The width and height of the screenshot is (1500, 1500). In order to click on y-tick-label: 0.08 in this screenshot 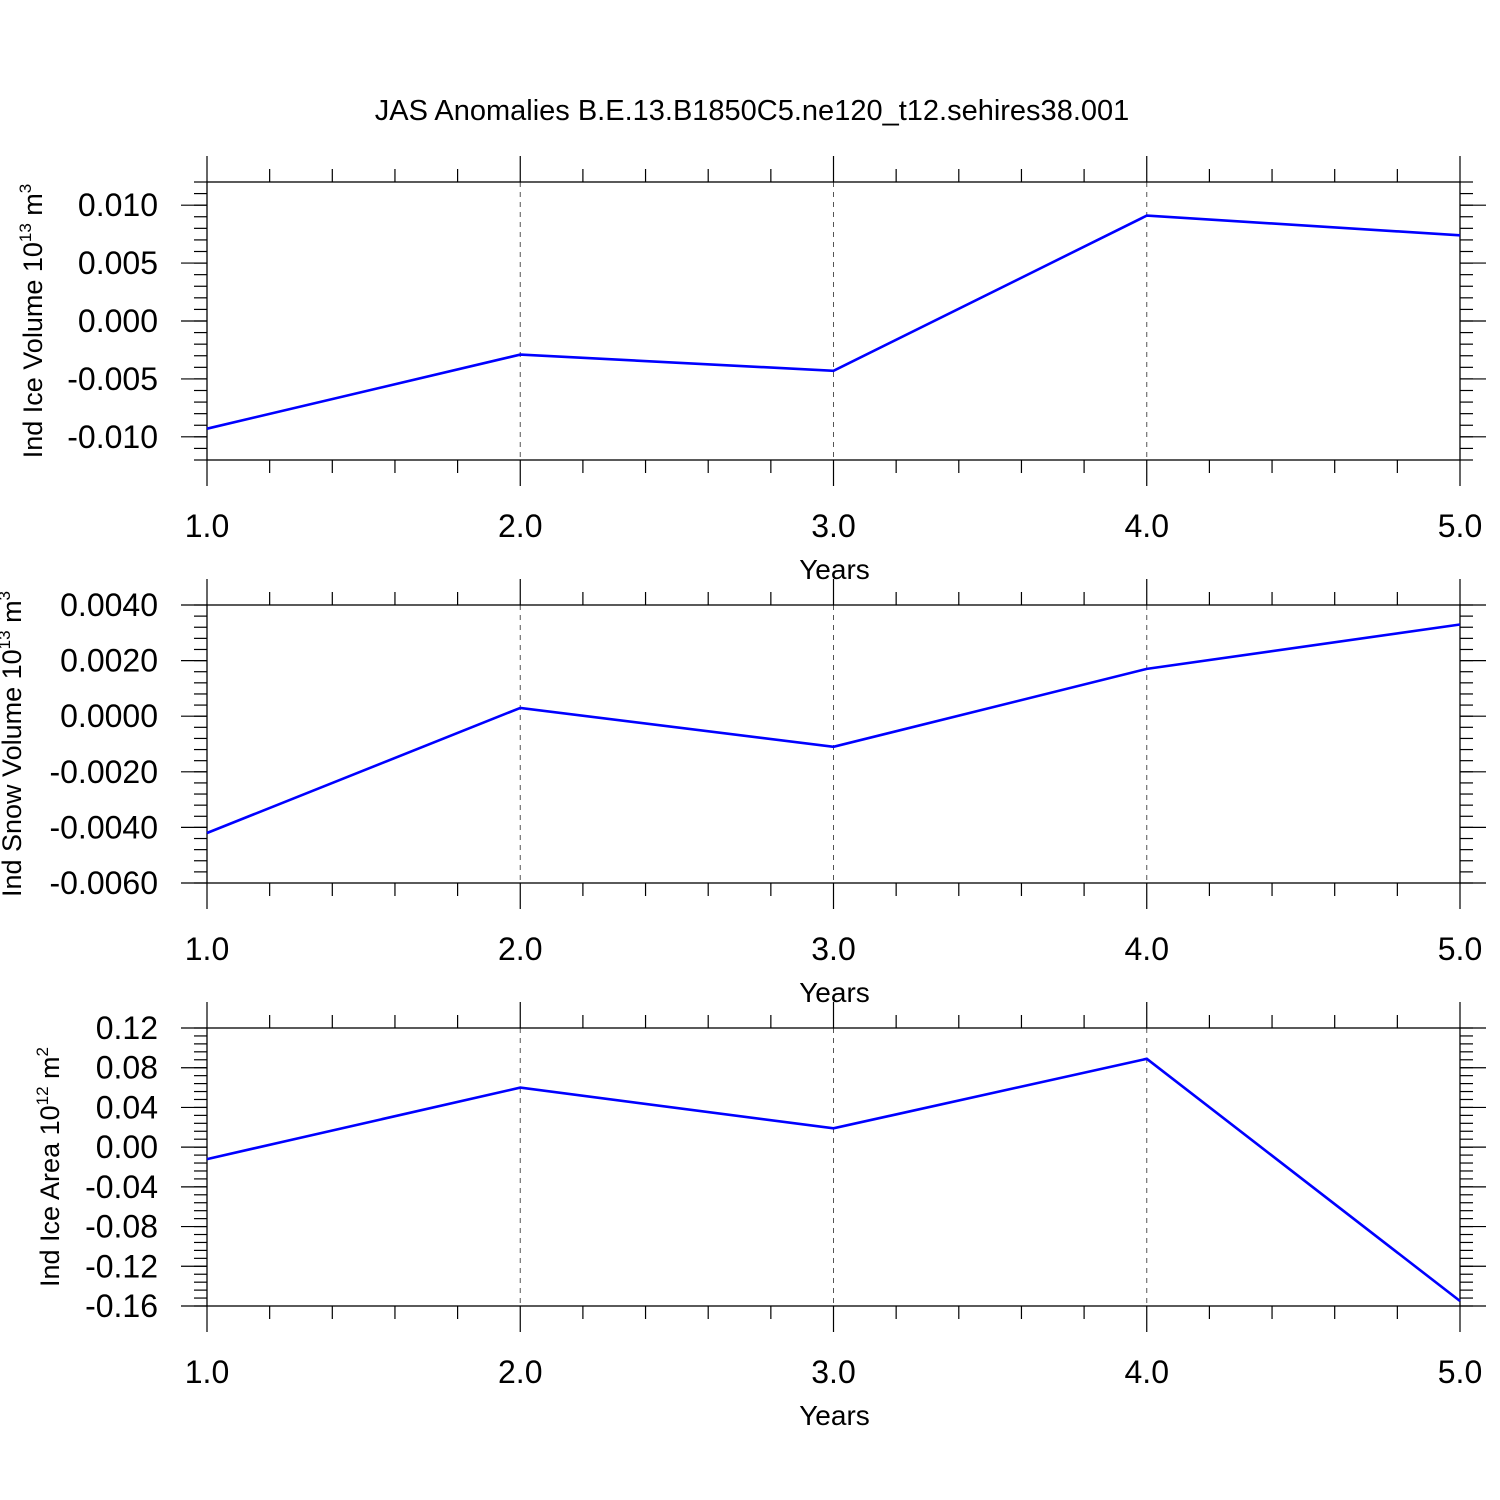, I will do `click(127, 1068)`.